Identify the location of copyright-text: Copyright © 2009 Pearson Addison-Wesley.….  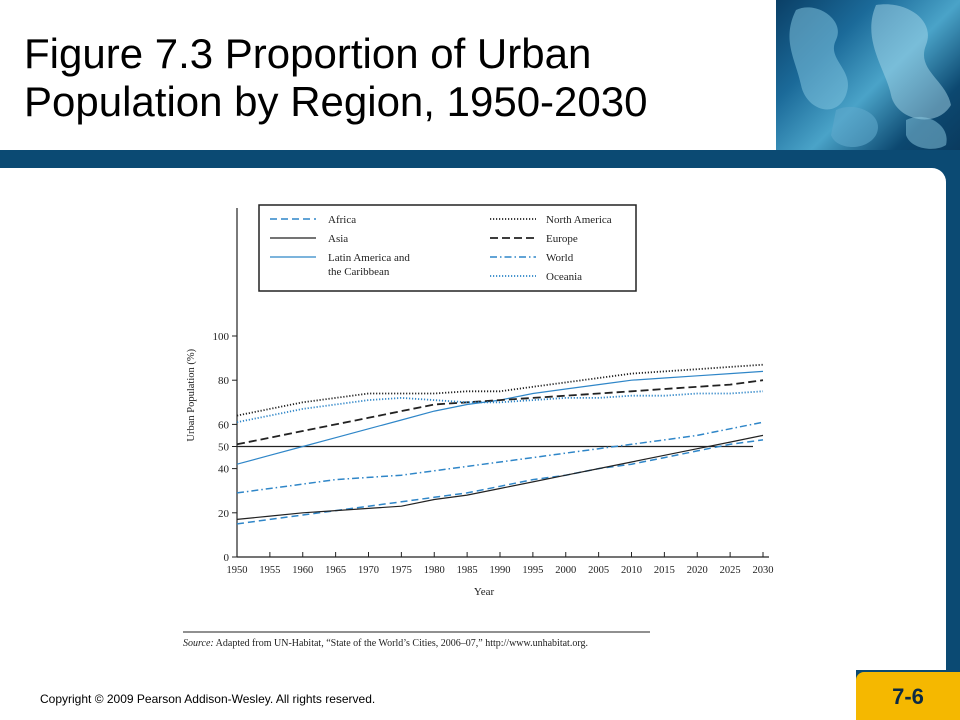
(208, 699).